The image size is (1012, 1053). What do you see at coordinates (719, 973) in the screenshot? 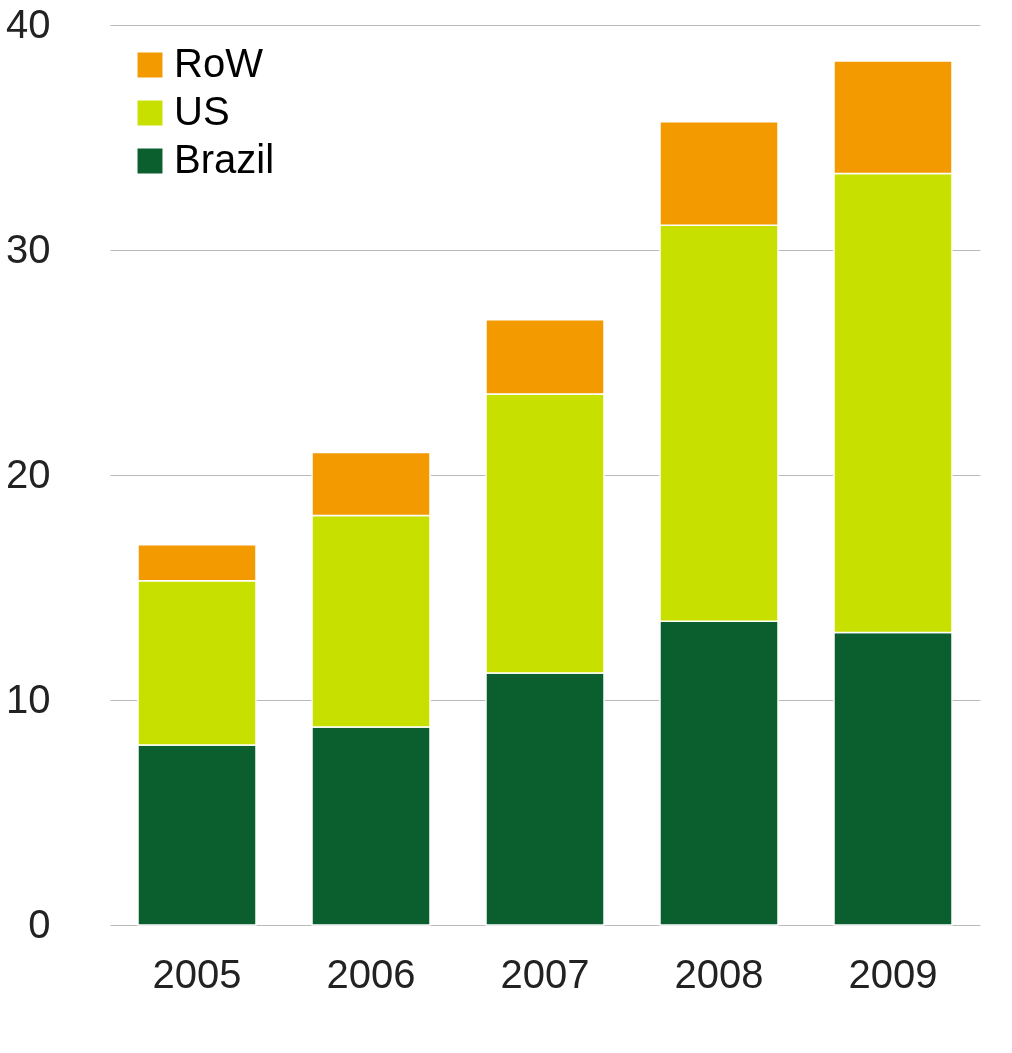
I see `x-tick-label: 2008` at bounding box center [719, 973].